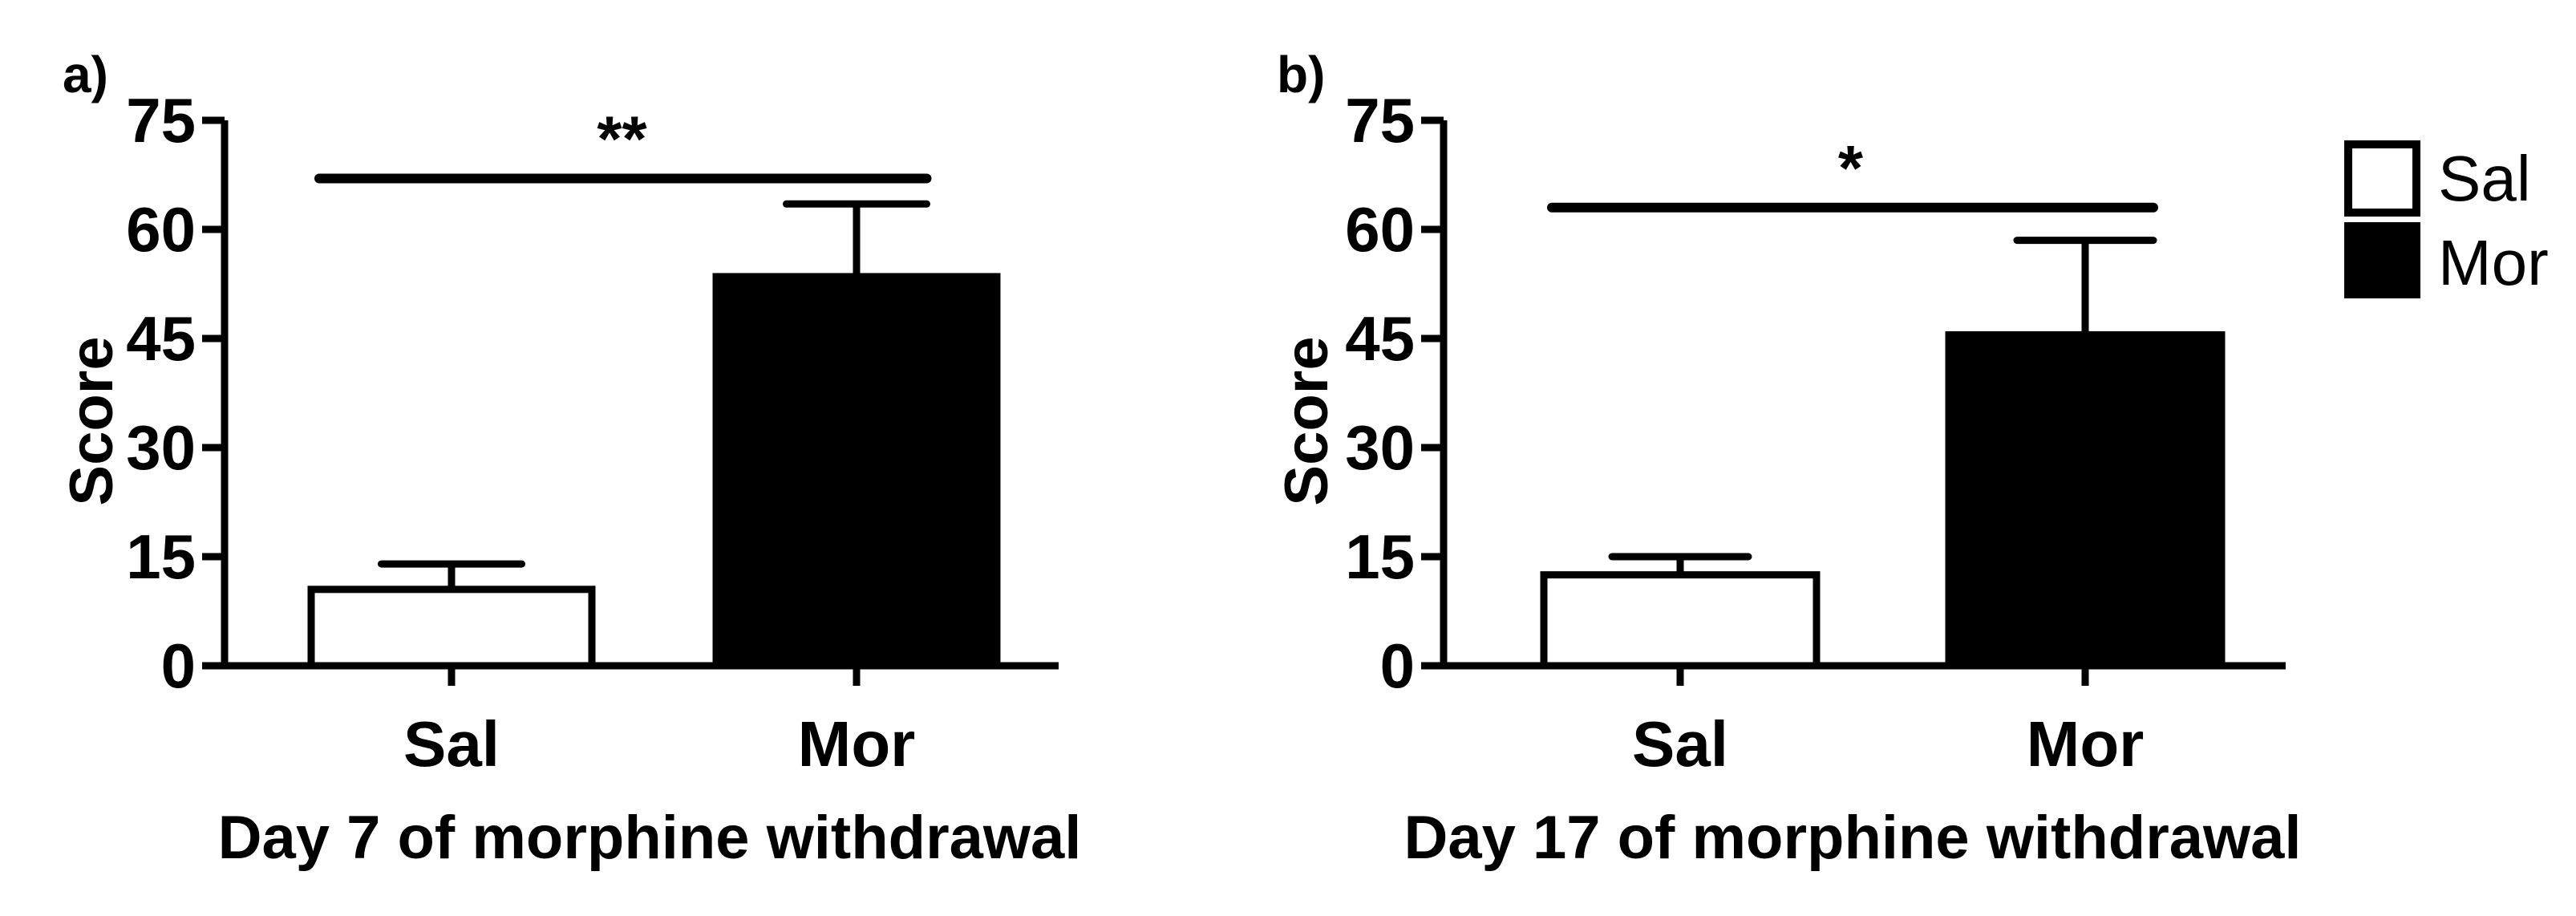  Describe the element at coordinates (1851, 168) in the screenshot. I see `significance-marker: *` at that location.